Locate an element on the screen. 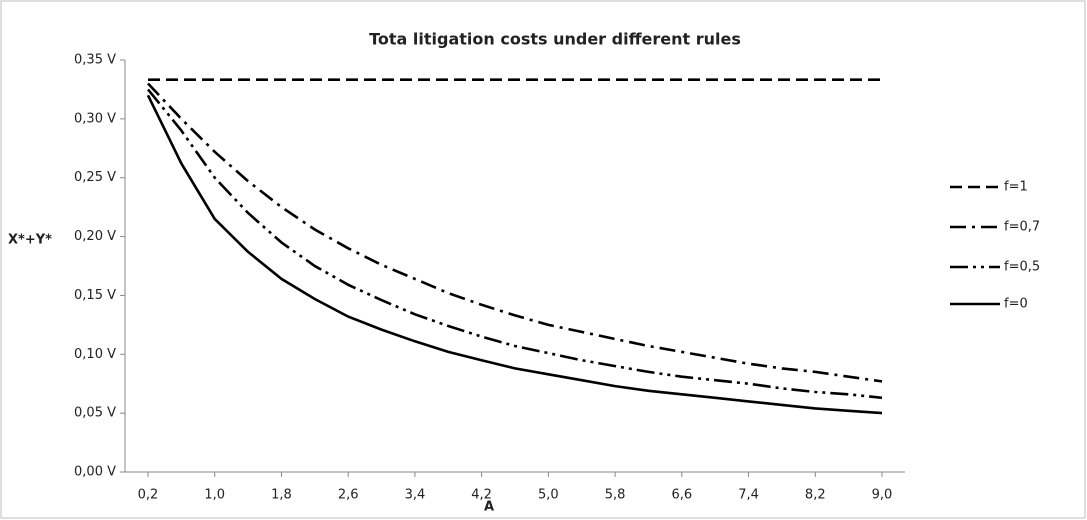 This screenshot has width=1087, height=520. legend-label: f=0,7 is located at coordinates (1022, 227).